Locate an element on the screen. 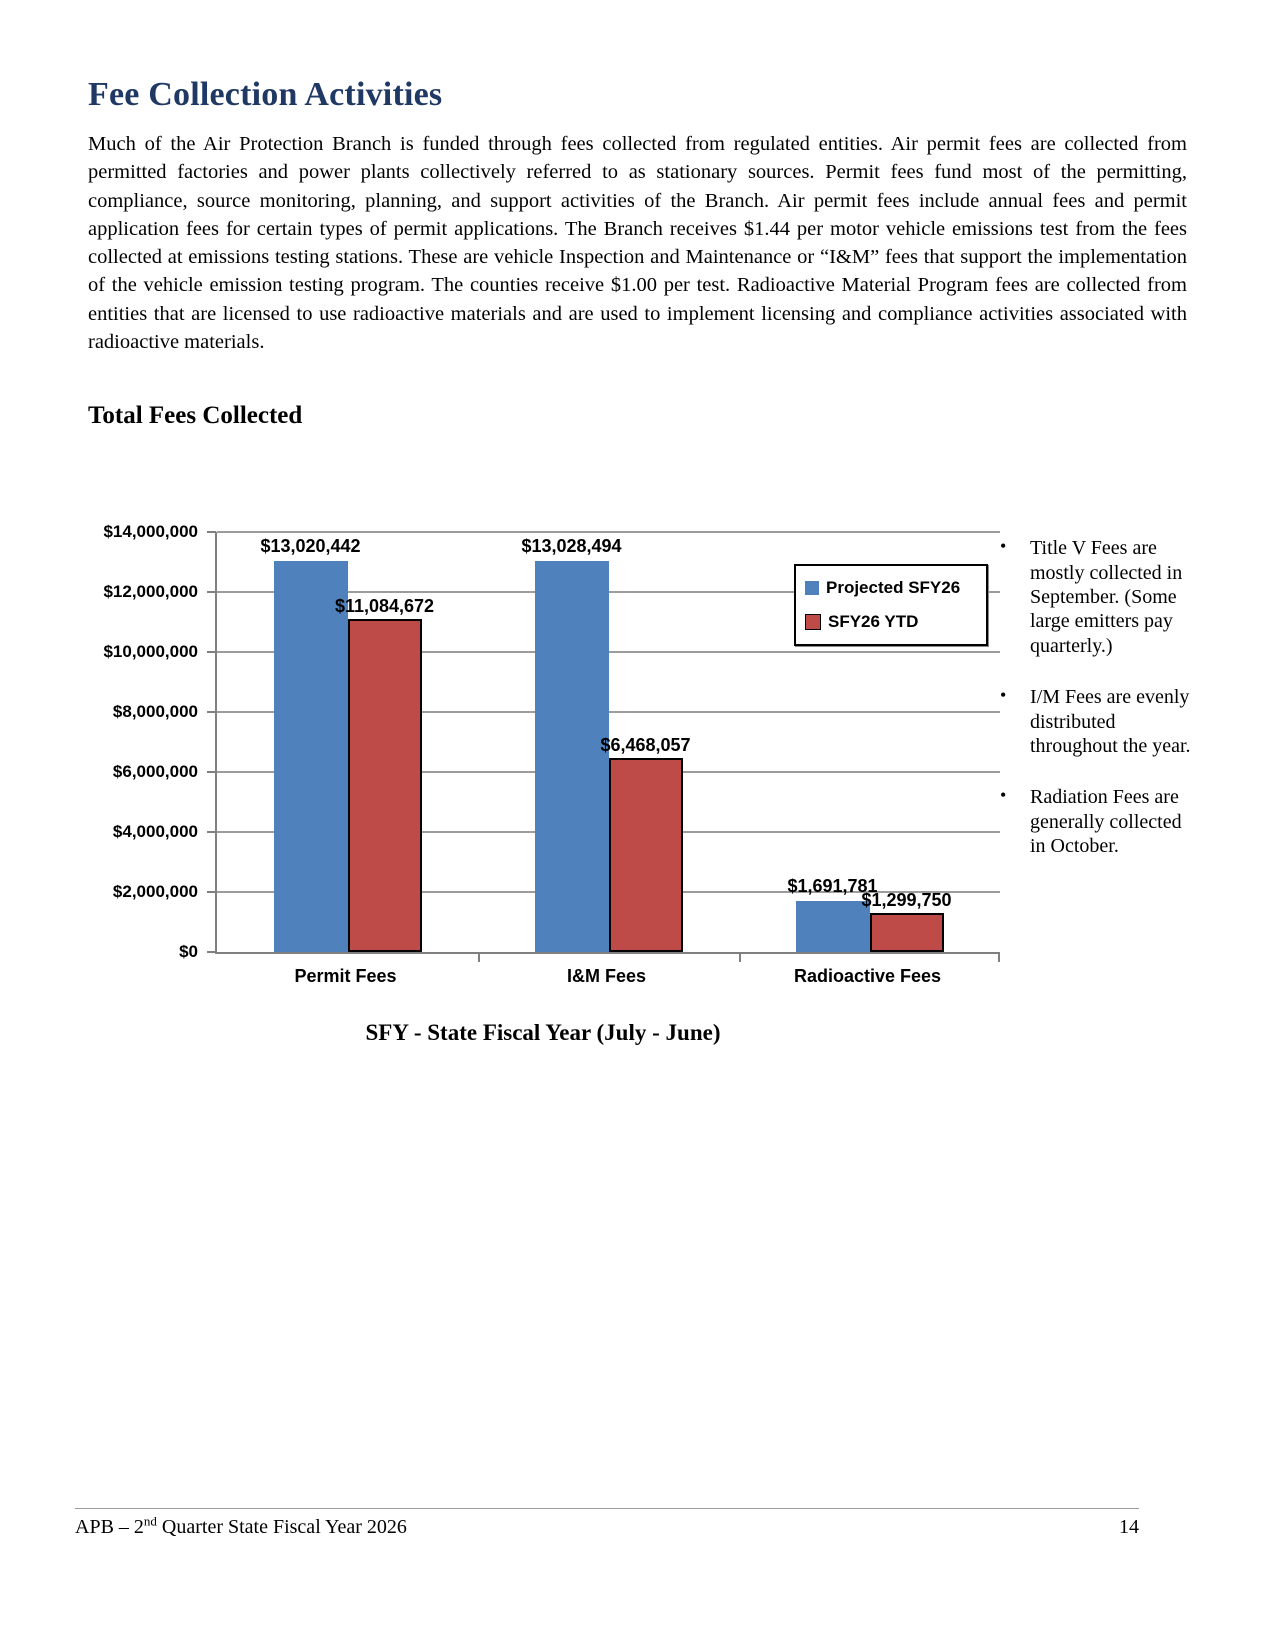 The image size is (1275, 1650). bar: $1,691,781 is located at coordinates (832, 914).